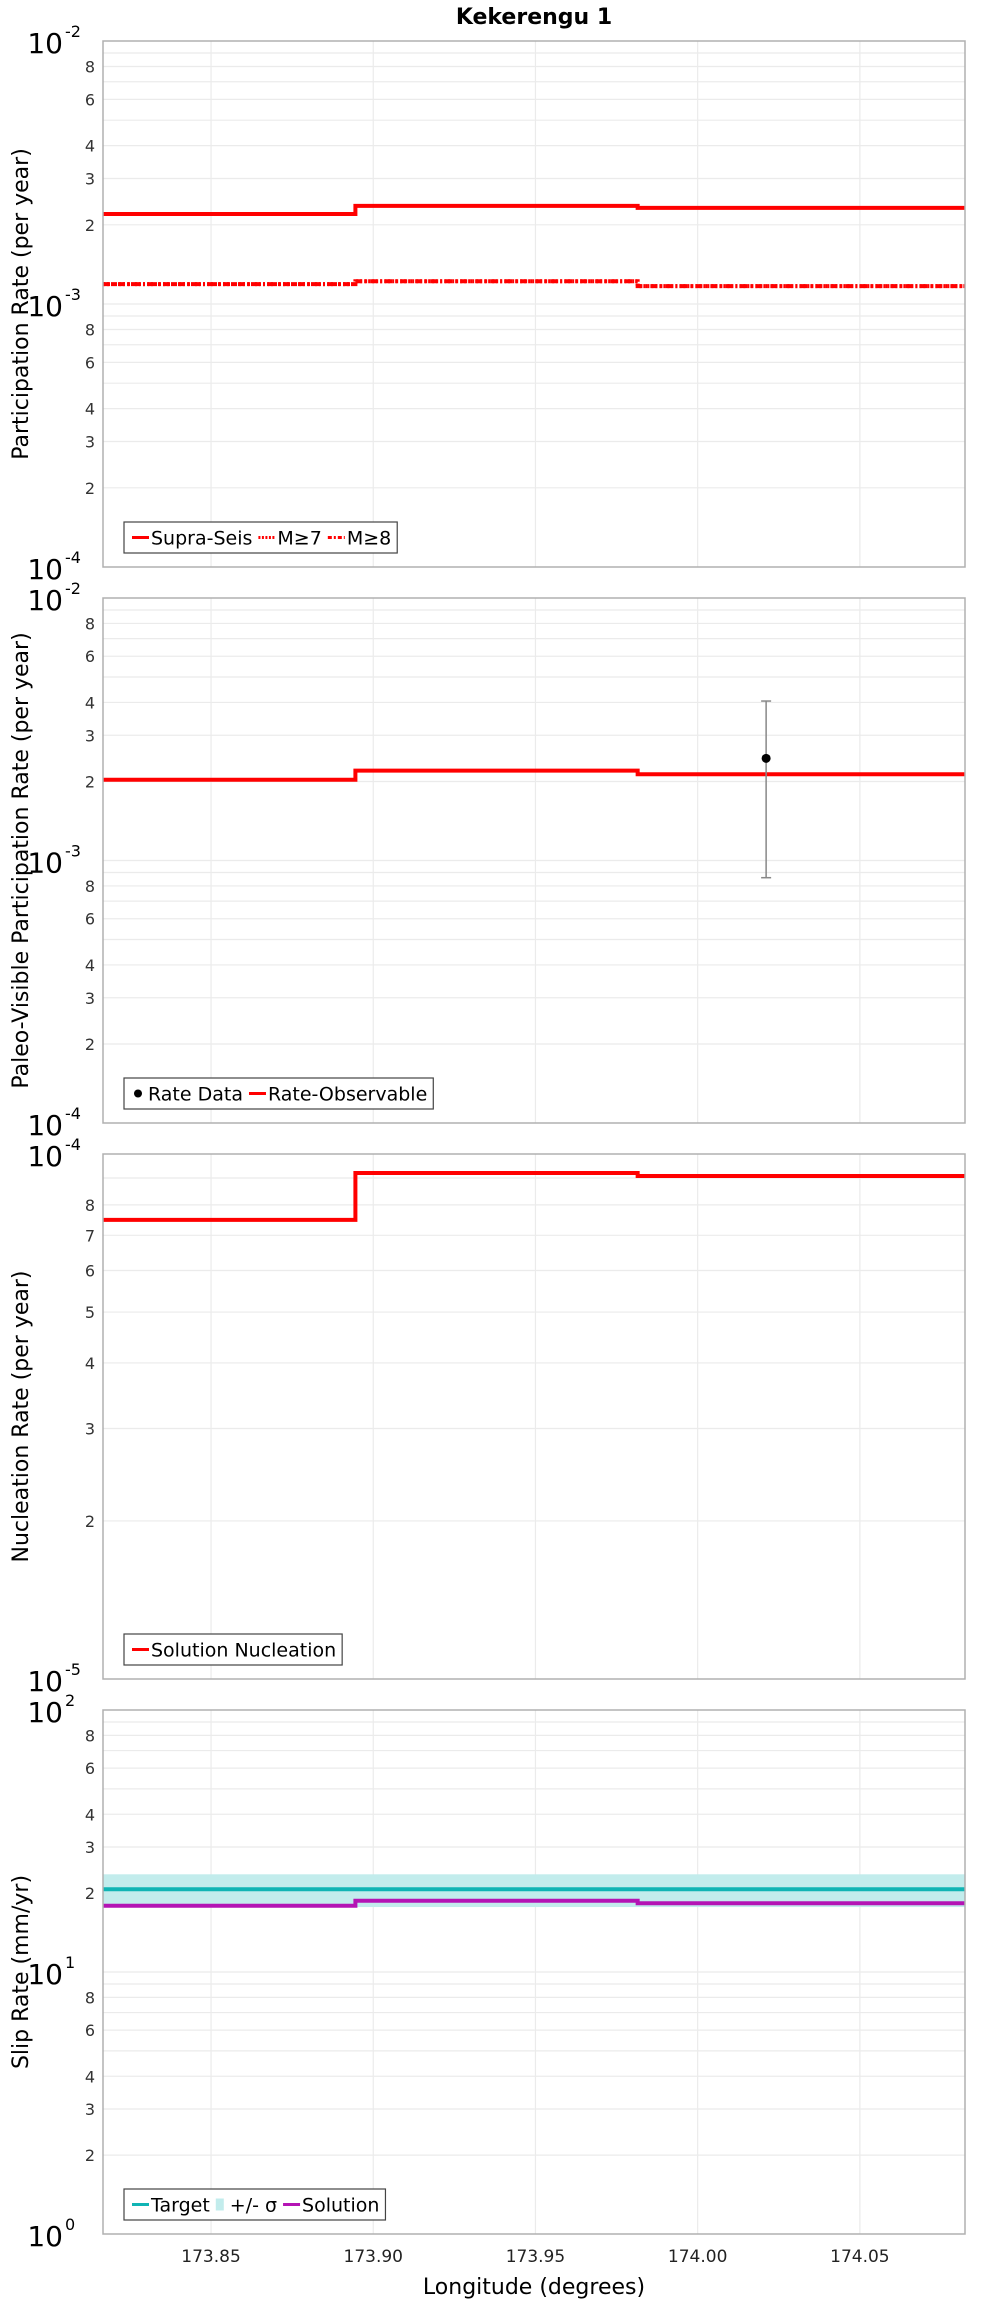 This screenshot has height=2300, width=1000. I want to click on chart-title: Kekerengu 1, so click(534, 17).